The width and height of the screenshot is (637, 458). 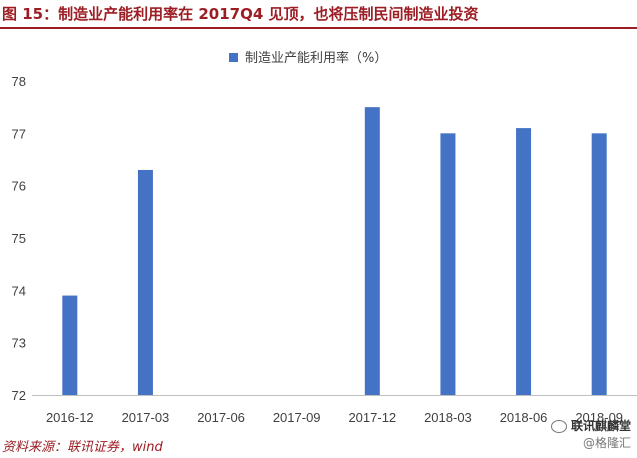 I want to click on source-note: 资料来源：联讯证券，wind, so click(x=82, y=447).